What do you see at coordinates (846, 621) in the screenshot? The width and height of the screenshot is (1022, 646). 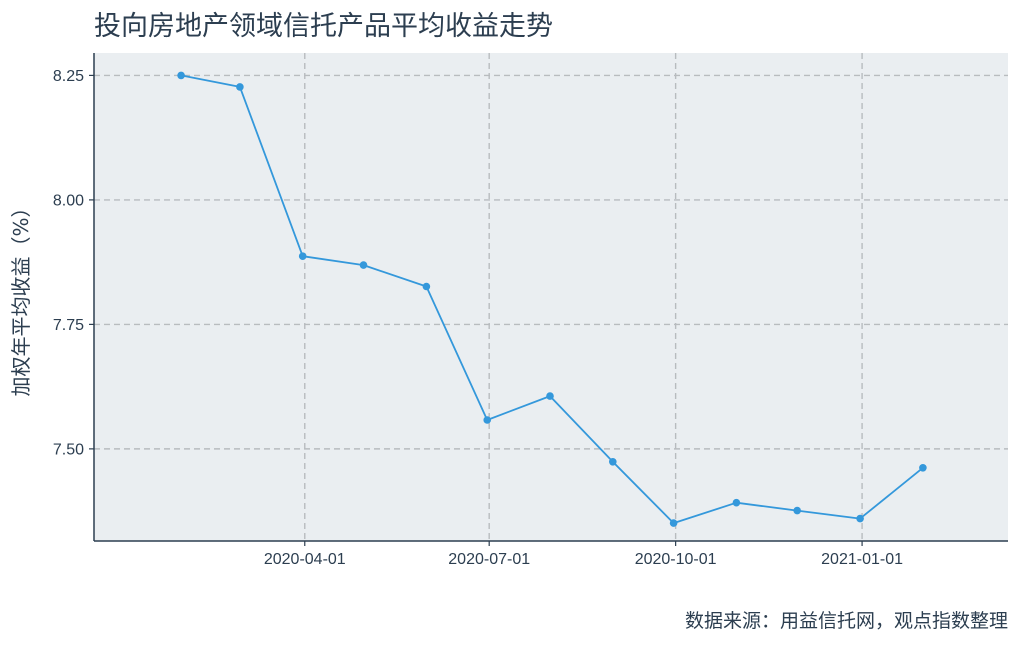 I see `source-note: 数据来源：用益信托网，观点指数整理` at bounding box center [846, 621].